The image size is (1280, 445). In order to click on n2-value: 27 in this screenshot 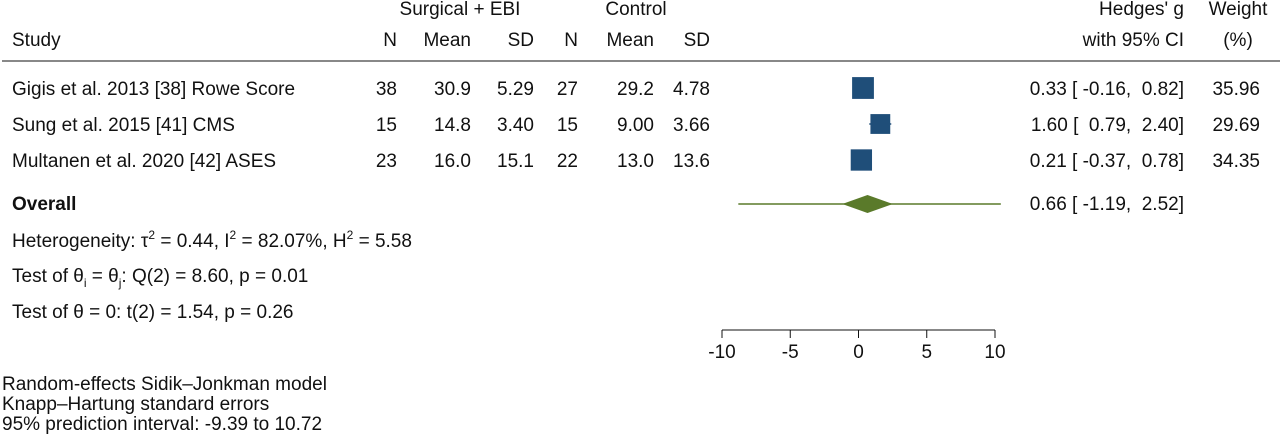, I will do `click(567, 89)`.